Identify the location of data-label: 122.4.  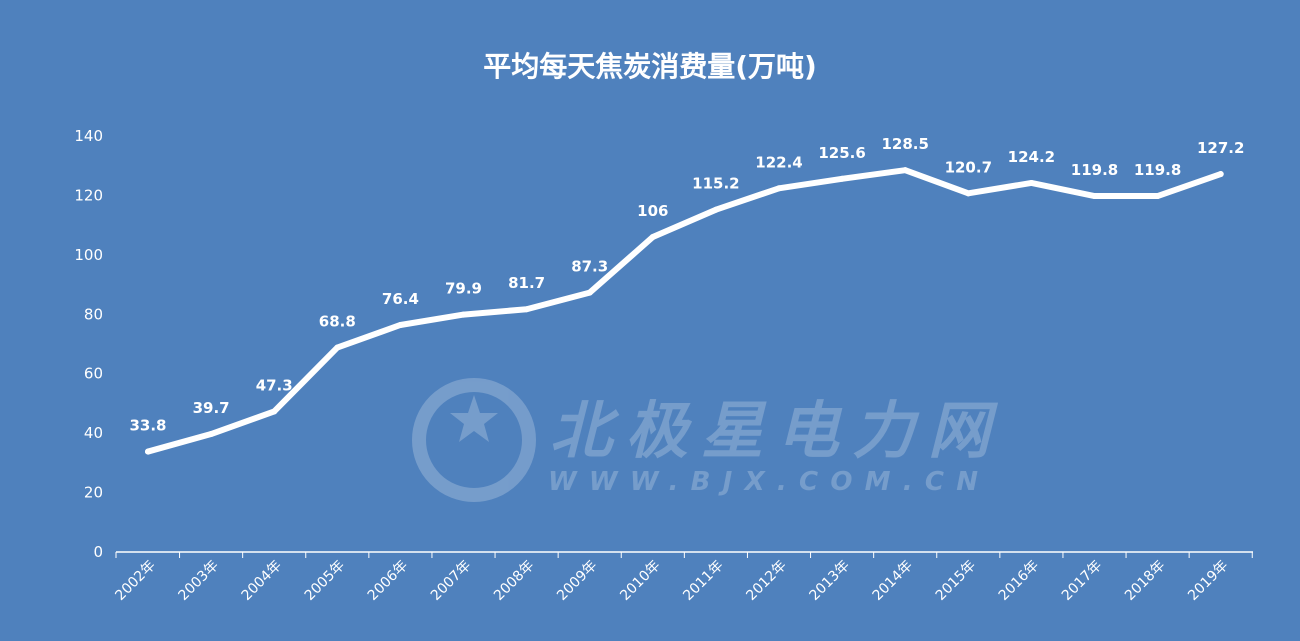
(778, 162).